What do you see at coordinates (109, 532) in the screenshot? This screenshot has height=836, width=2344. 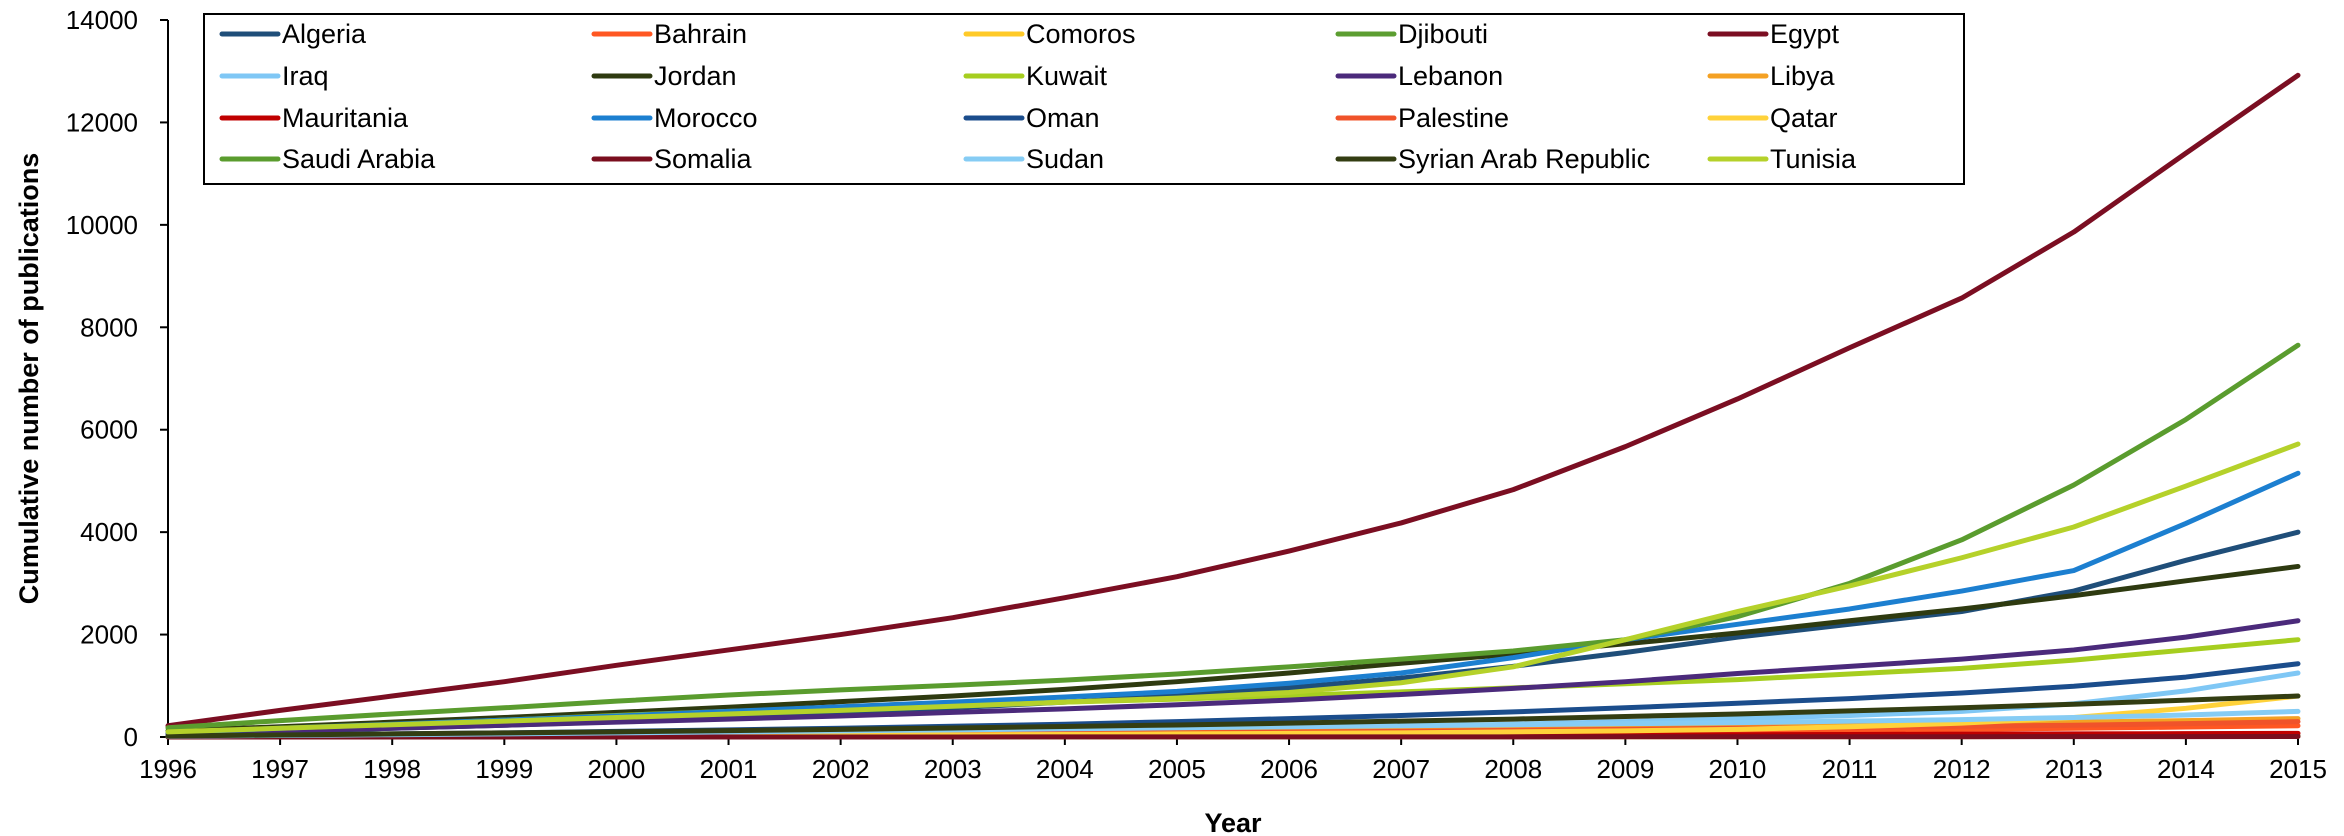 I see `y-tick-label: 4000` at bounding box center [109, 532].